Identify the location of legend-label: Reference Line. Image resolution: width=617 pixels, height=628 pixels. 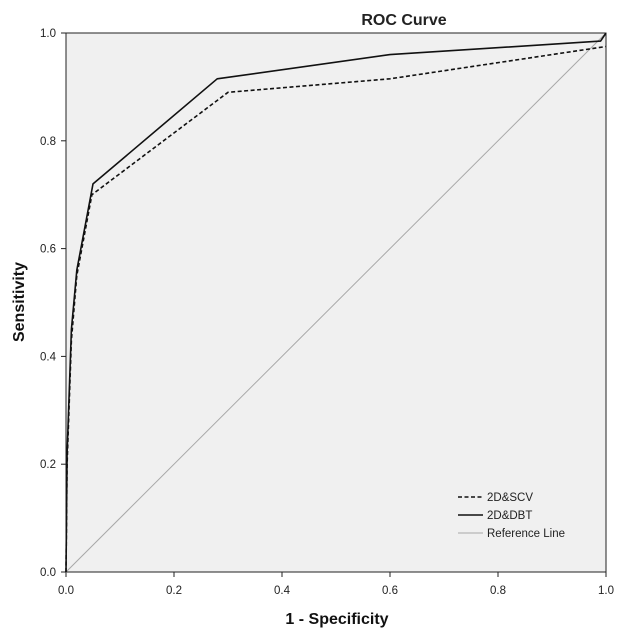
(526, 534).